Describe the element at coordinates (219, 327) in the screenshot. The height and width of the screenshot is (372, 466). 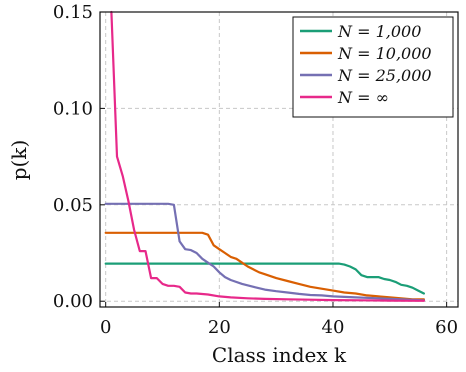
I see `x-tick-label: 20` at that location.